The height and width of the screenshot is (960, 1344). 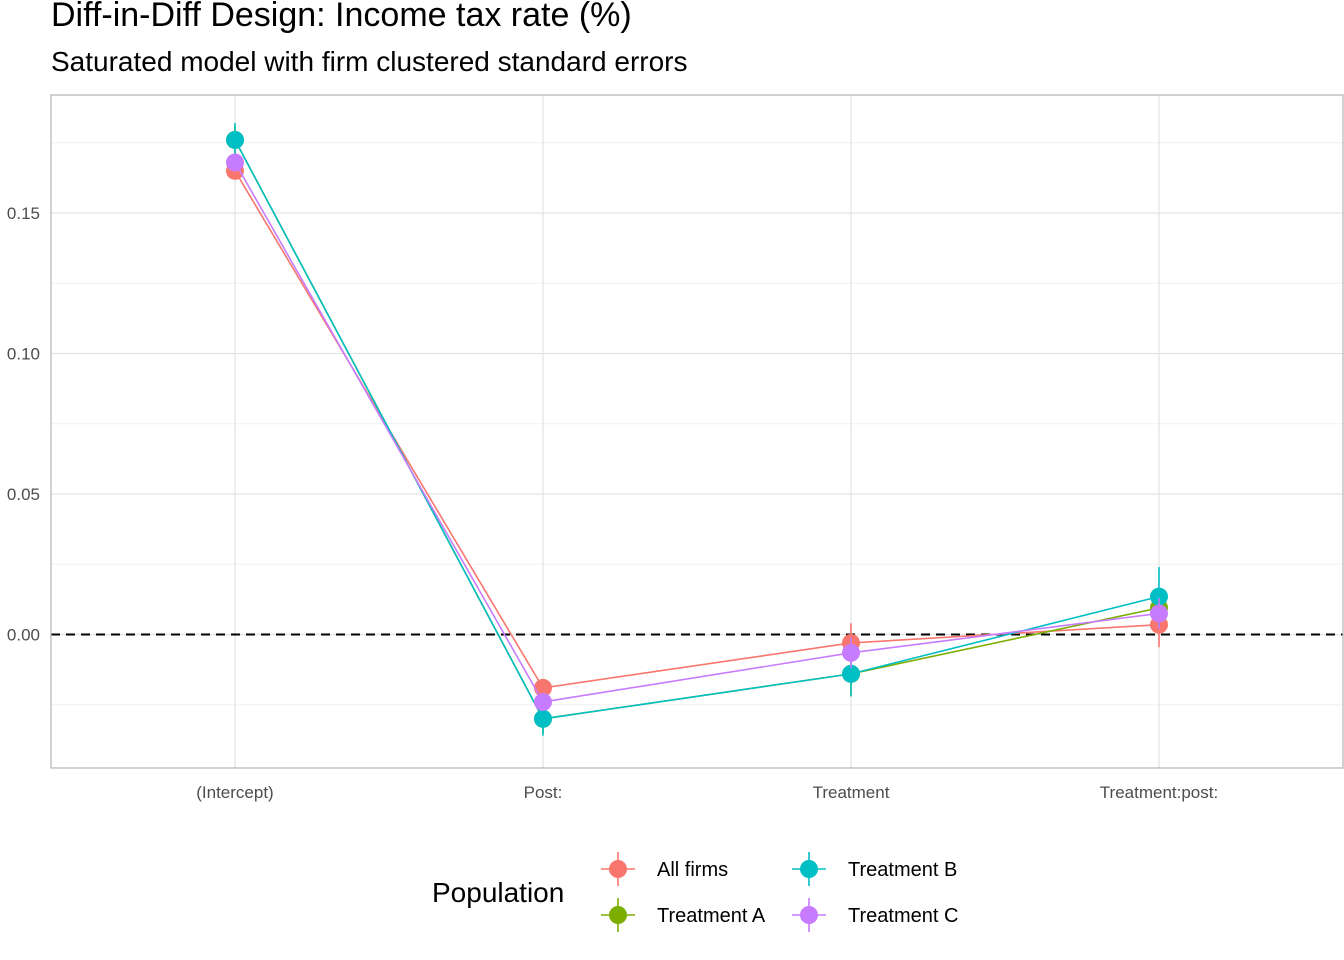 I want to click on legend-label: All firms, so click(x=692, y=870).